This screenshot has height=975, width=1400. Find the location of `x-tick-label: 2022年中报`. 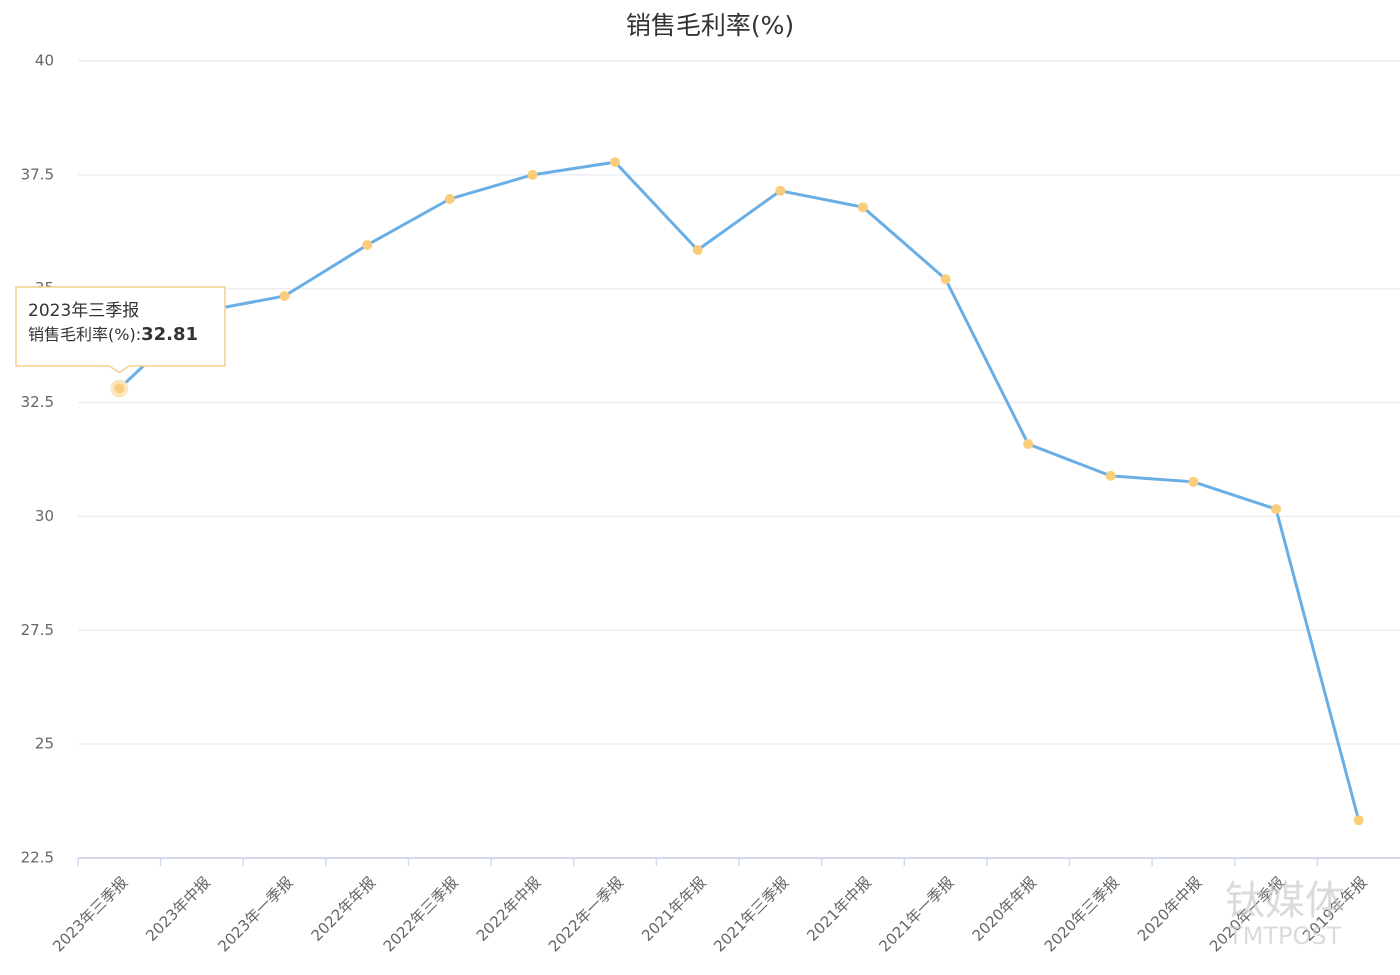

x-tick-label: 2022年中报 is located at coordinates (509, 909).